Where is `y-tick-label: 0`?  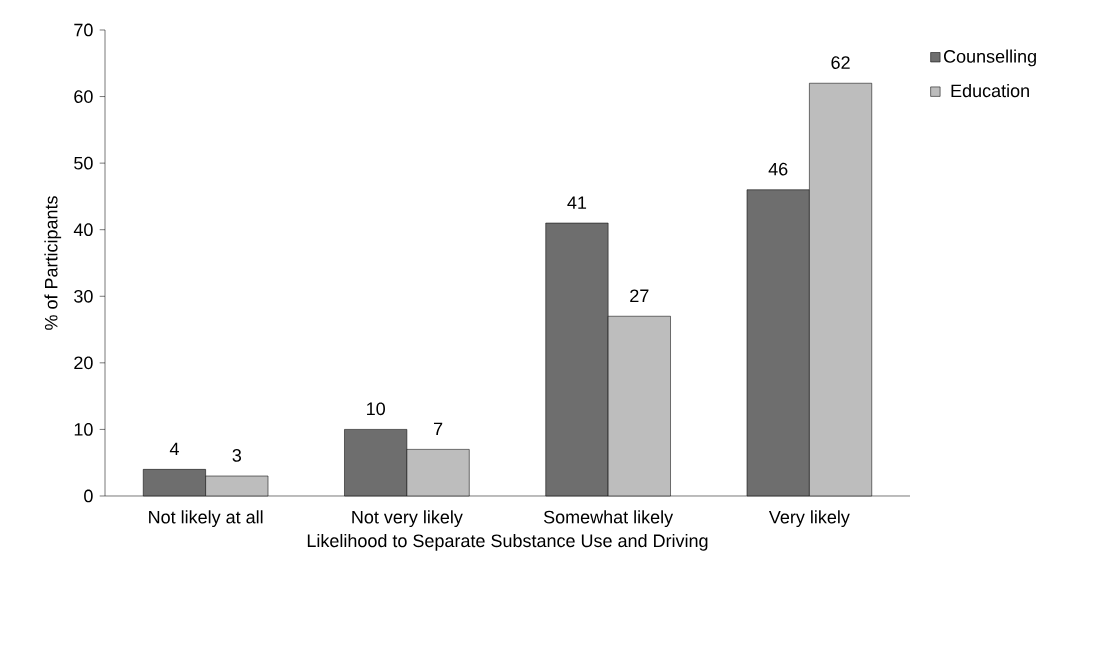 y-tick-label: 0 is located at coordinates (88, 496).